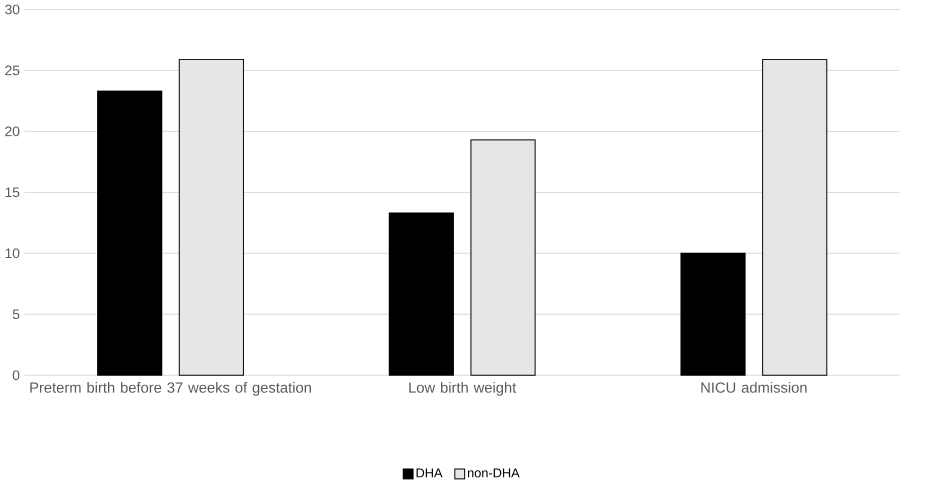  Describe the element at coordinates (13, 253) in the screenshot. I see `y-tick-label: 10` at that location.